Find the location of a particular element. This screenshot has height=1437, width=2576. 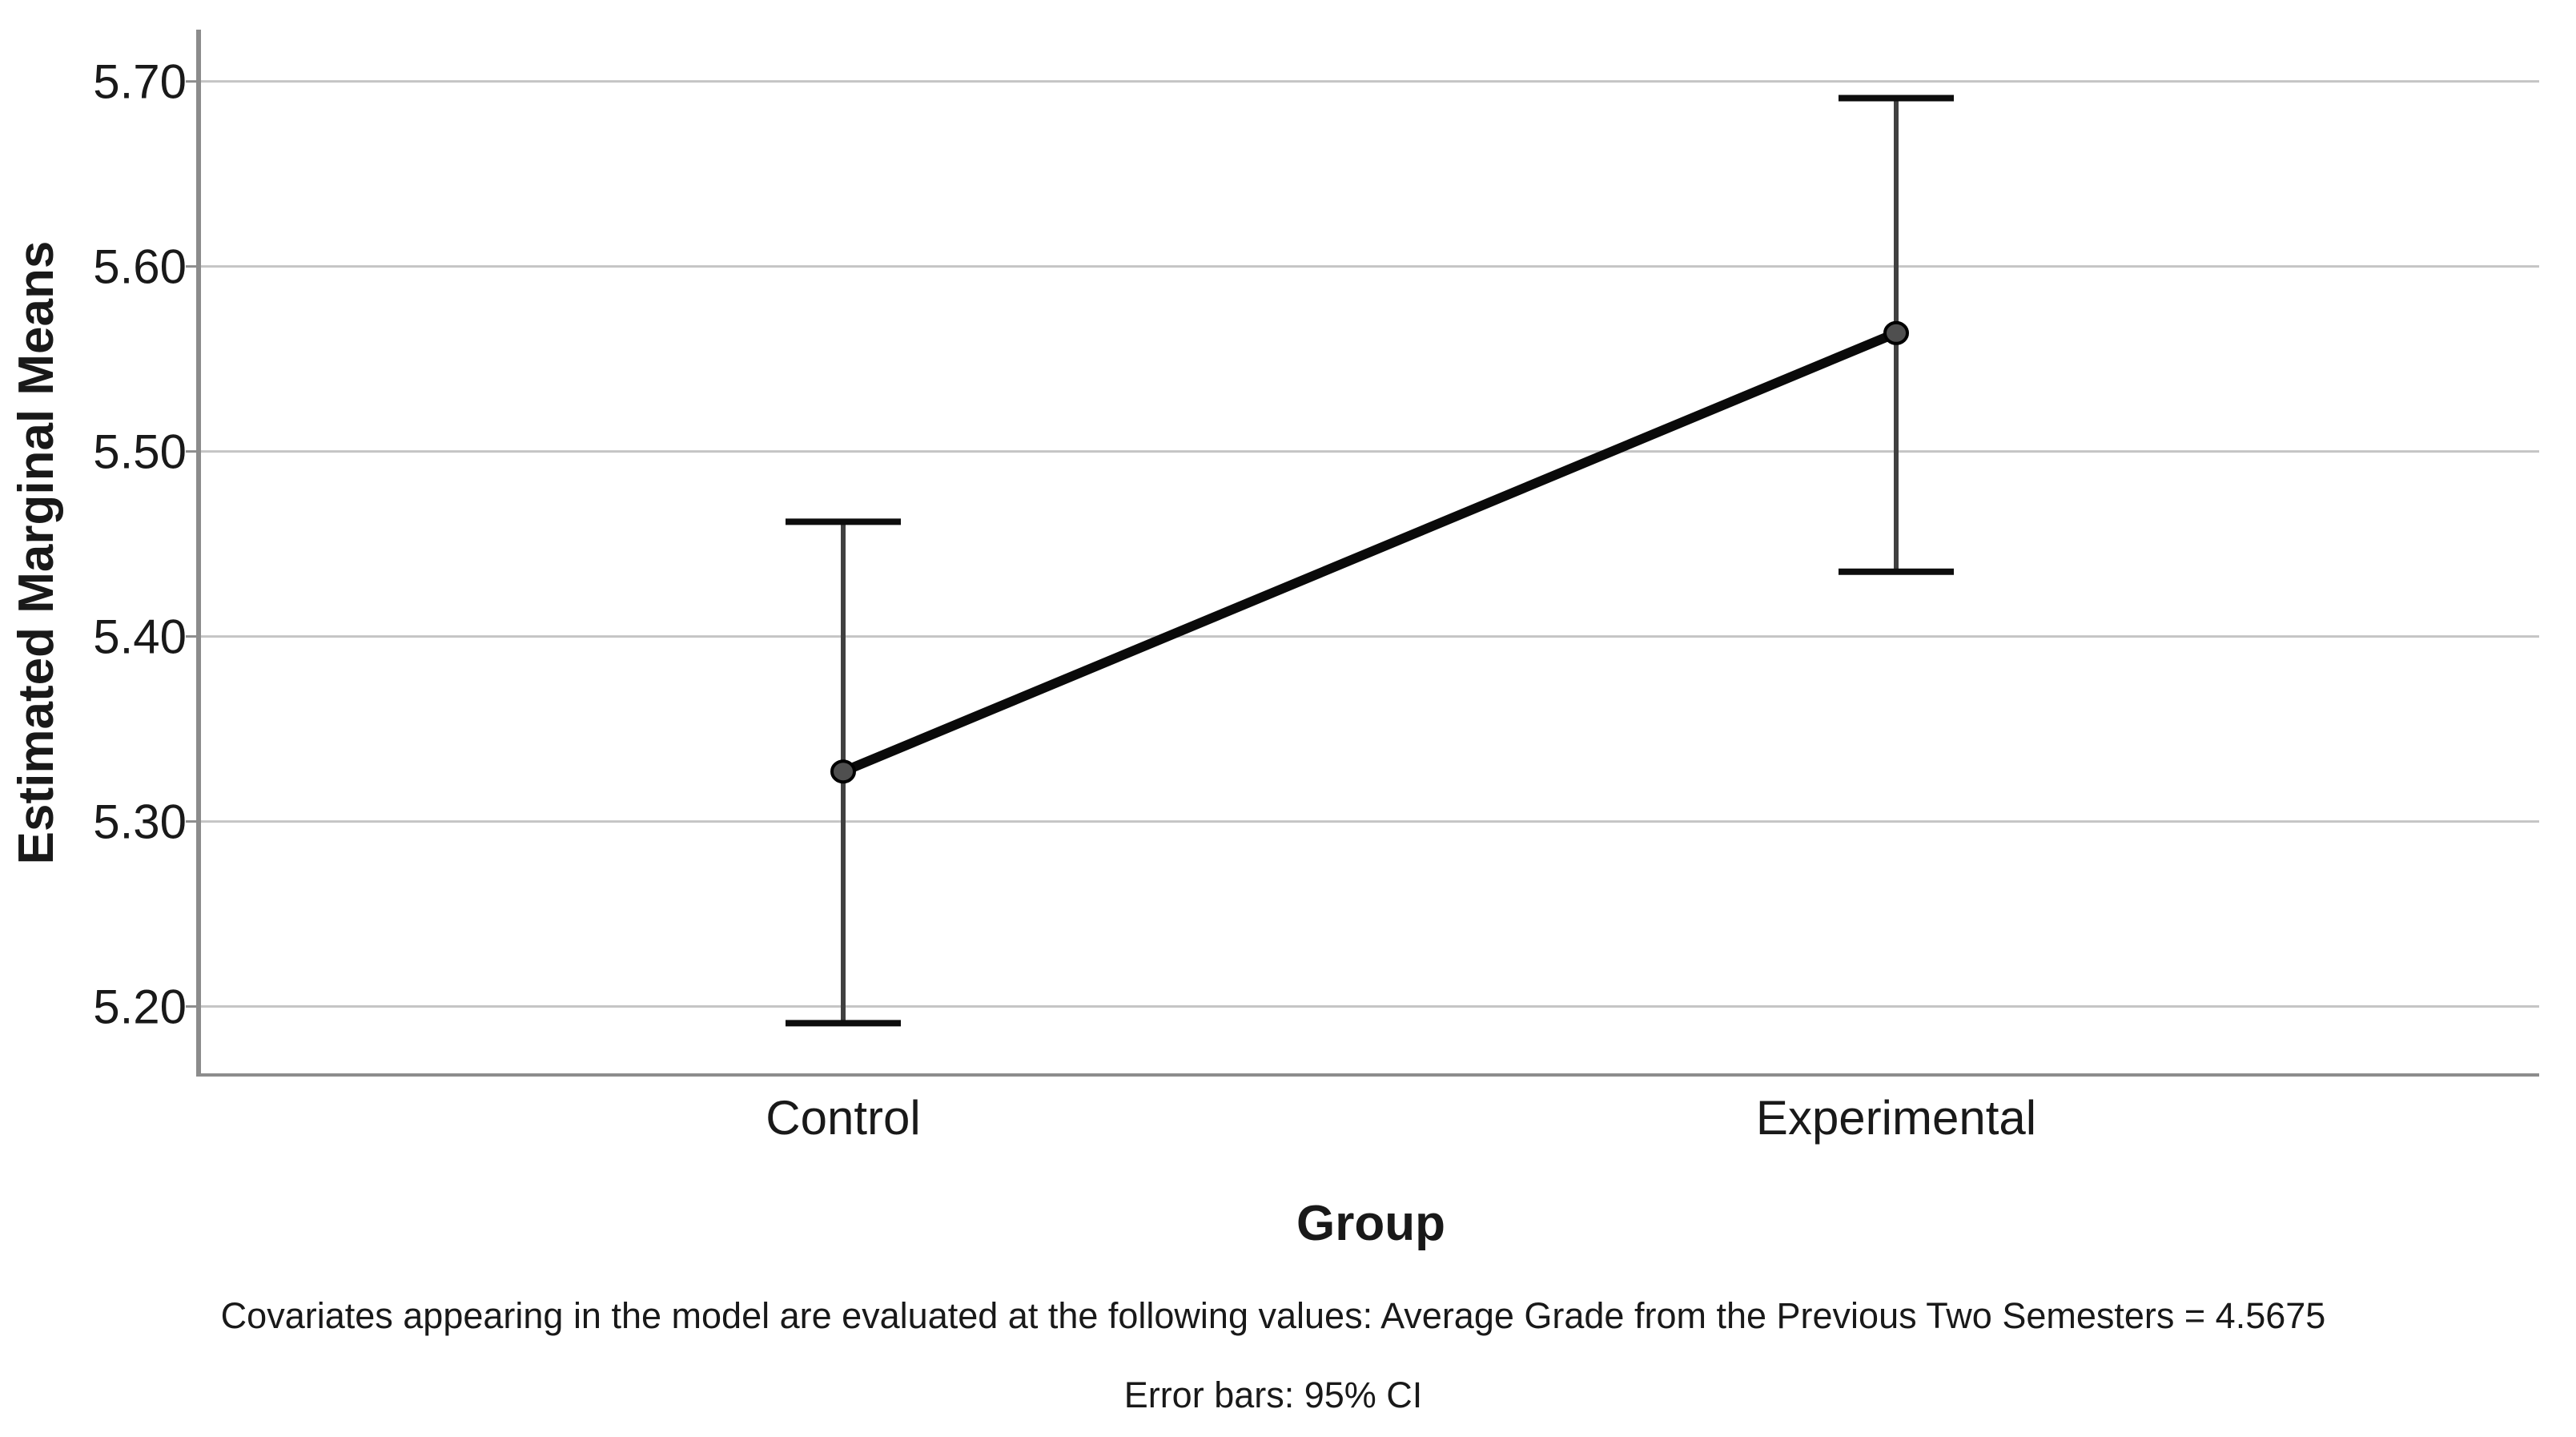

error-bars-footnote: Error bars: 95% CI is located at coordinates (1273, 1395).